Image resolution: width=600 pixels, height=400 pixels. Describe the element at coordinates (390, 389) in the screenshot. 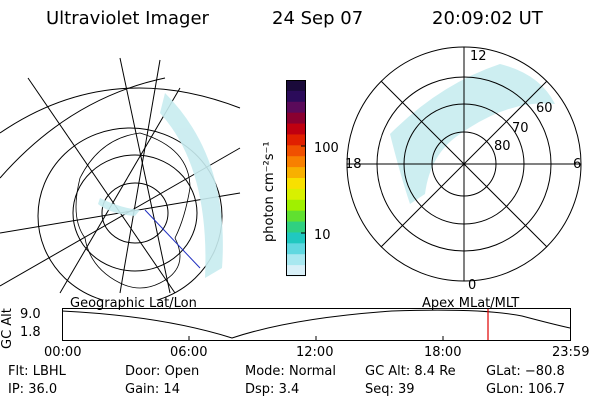

I see `footer-seq: Seq: 39` at that location.